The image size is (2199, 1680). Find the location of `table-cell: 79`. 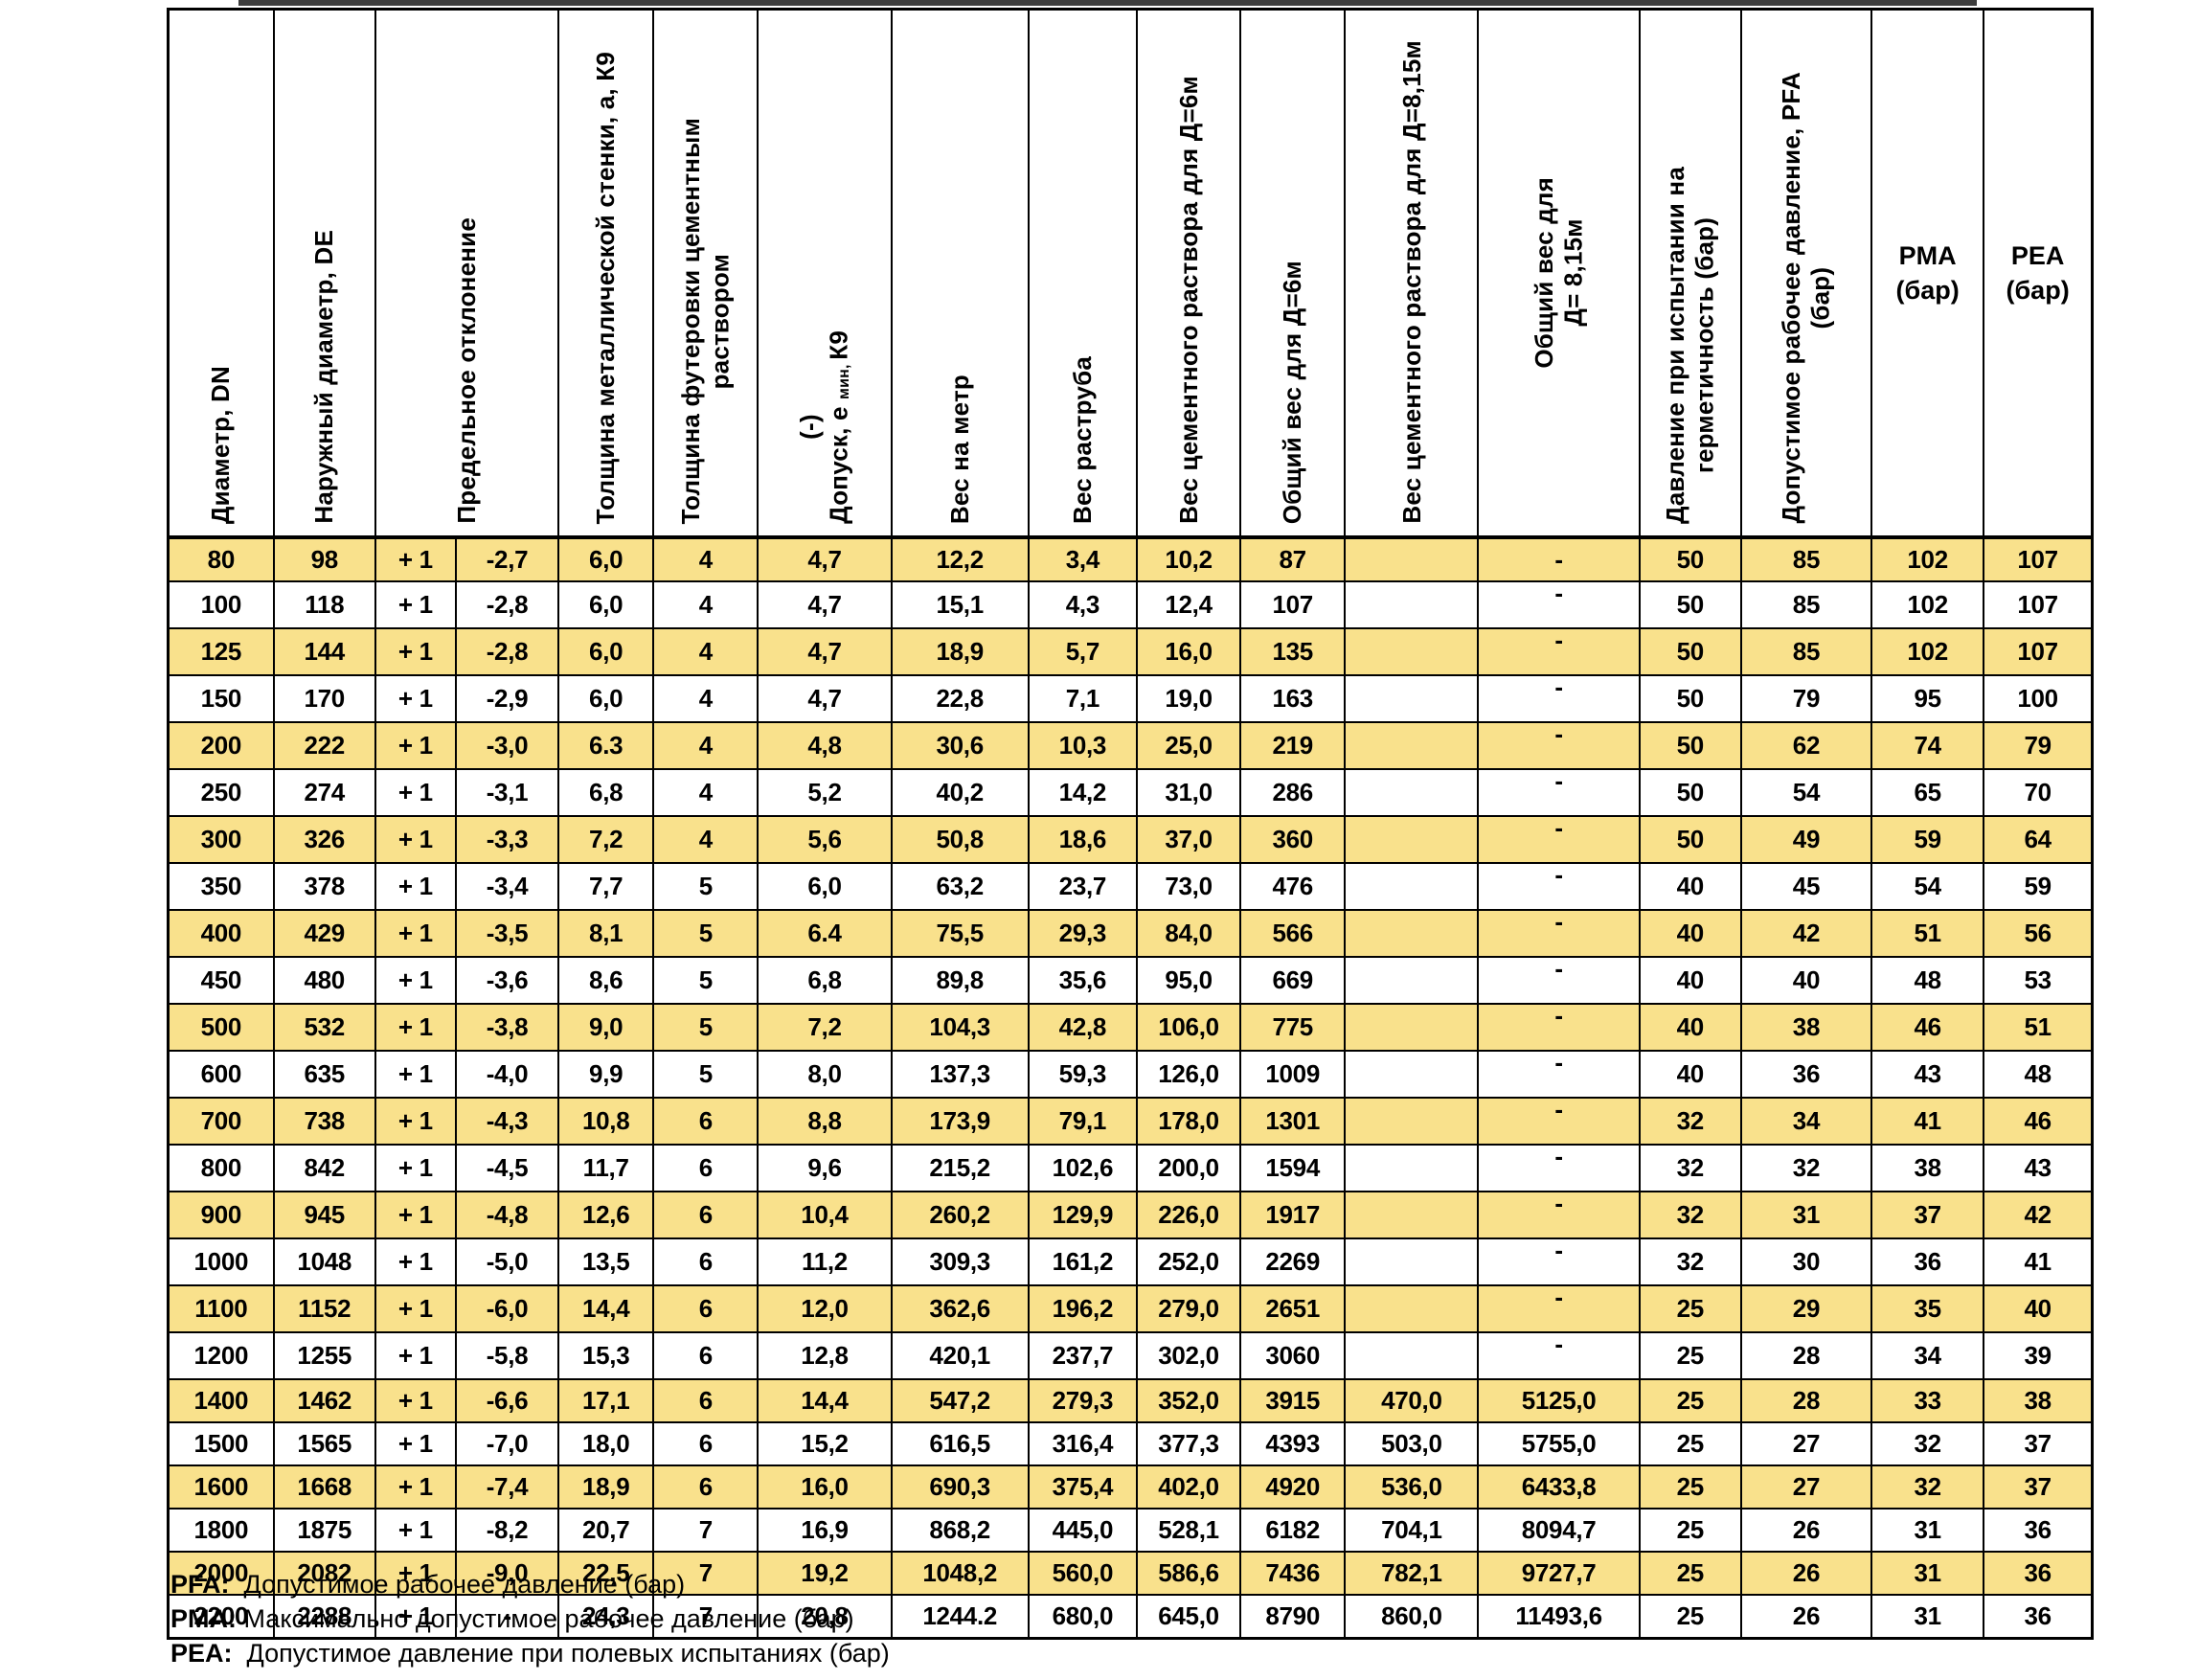

table-cell: 79 is located at coordinates (1806, 699).